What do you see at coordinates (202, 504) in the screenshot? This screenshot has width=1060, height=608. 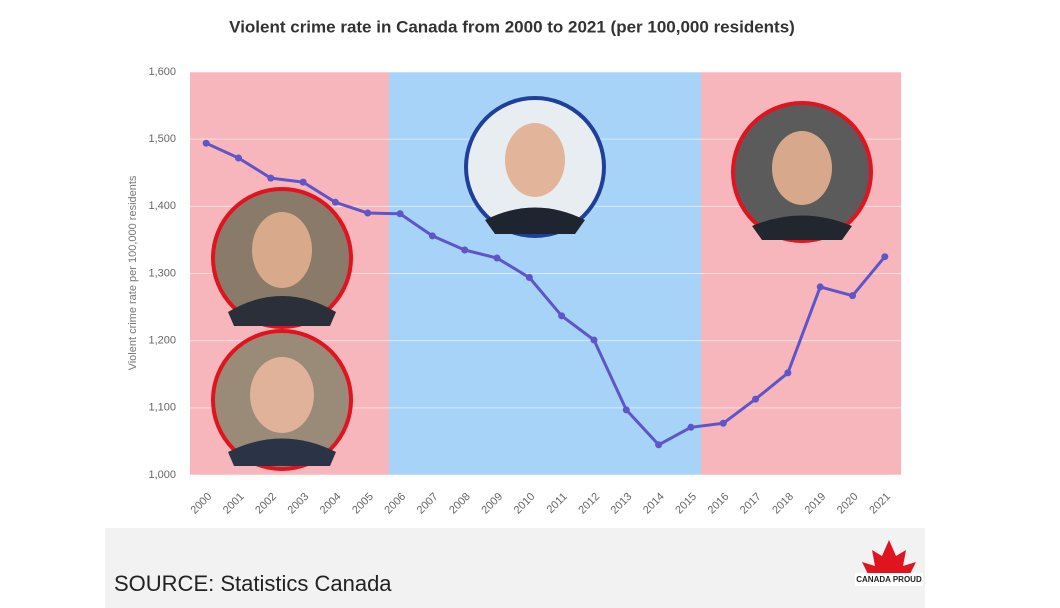 I see `x-tick-label: 2000` at bounding box center [202, 504].